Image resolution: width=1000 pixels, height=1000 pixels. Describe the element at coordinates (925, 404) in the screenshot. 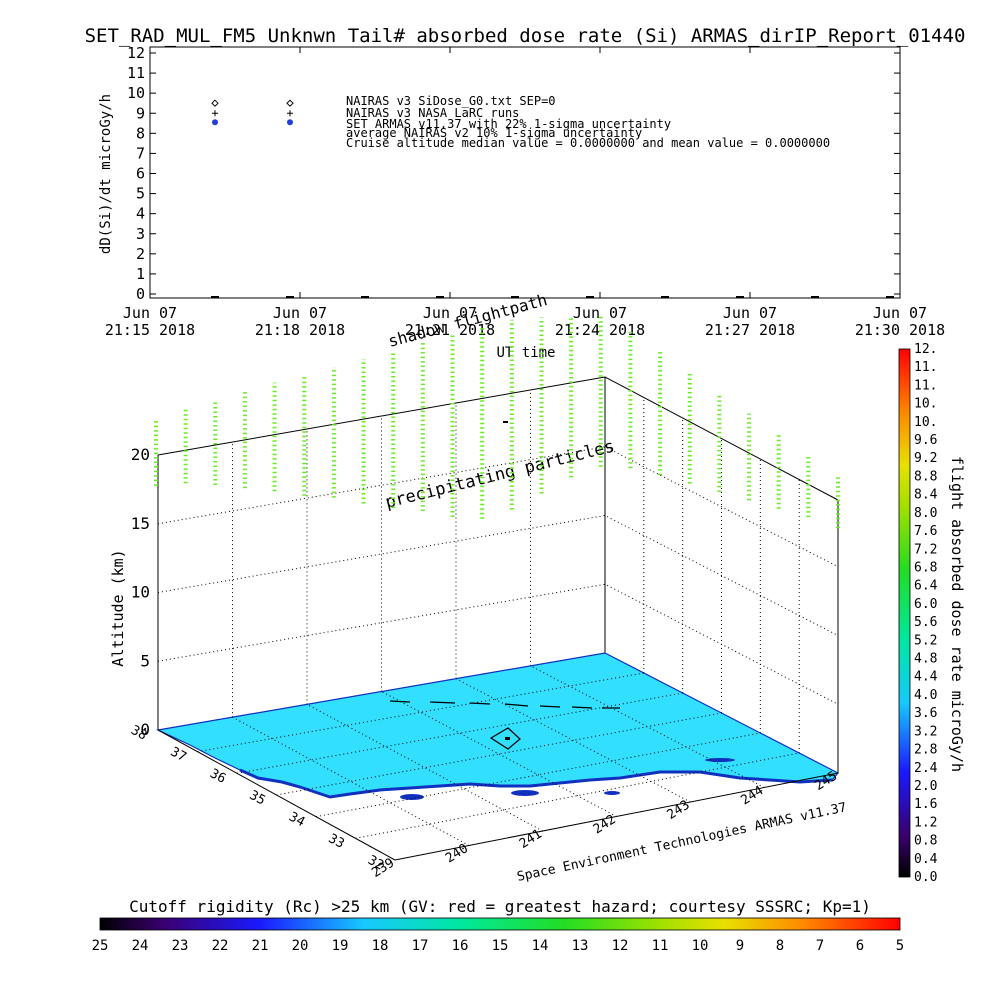

I see `dose-colorbar-tick-label: 10.` at that location.